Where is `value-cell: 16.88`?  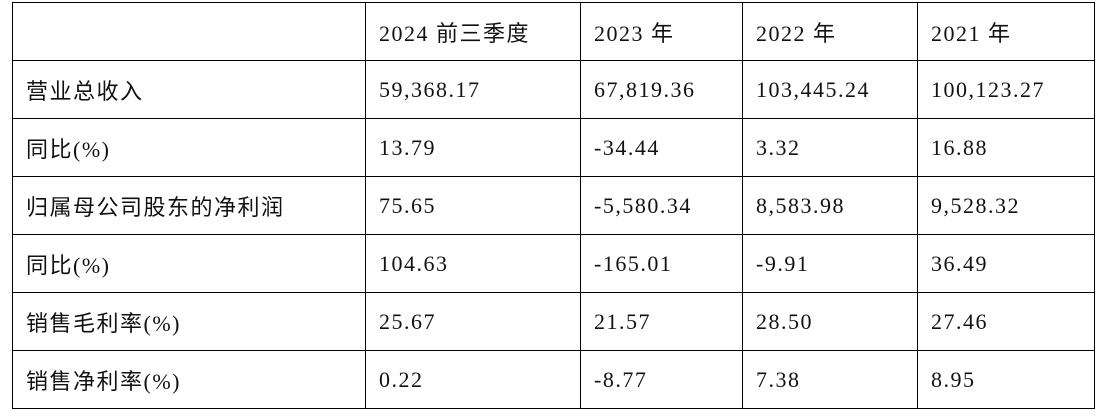
value-cell: 16.88 is located at coordinates (1006, 147).